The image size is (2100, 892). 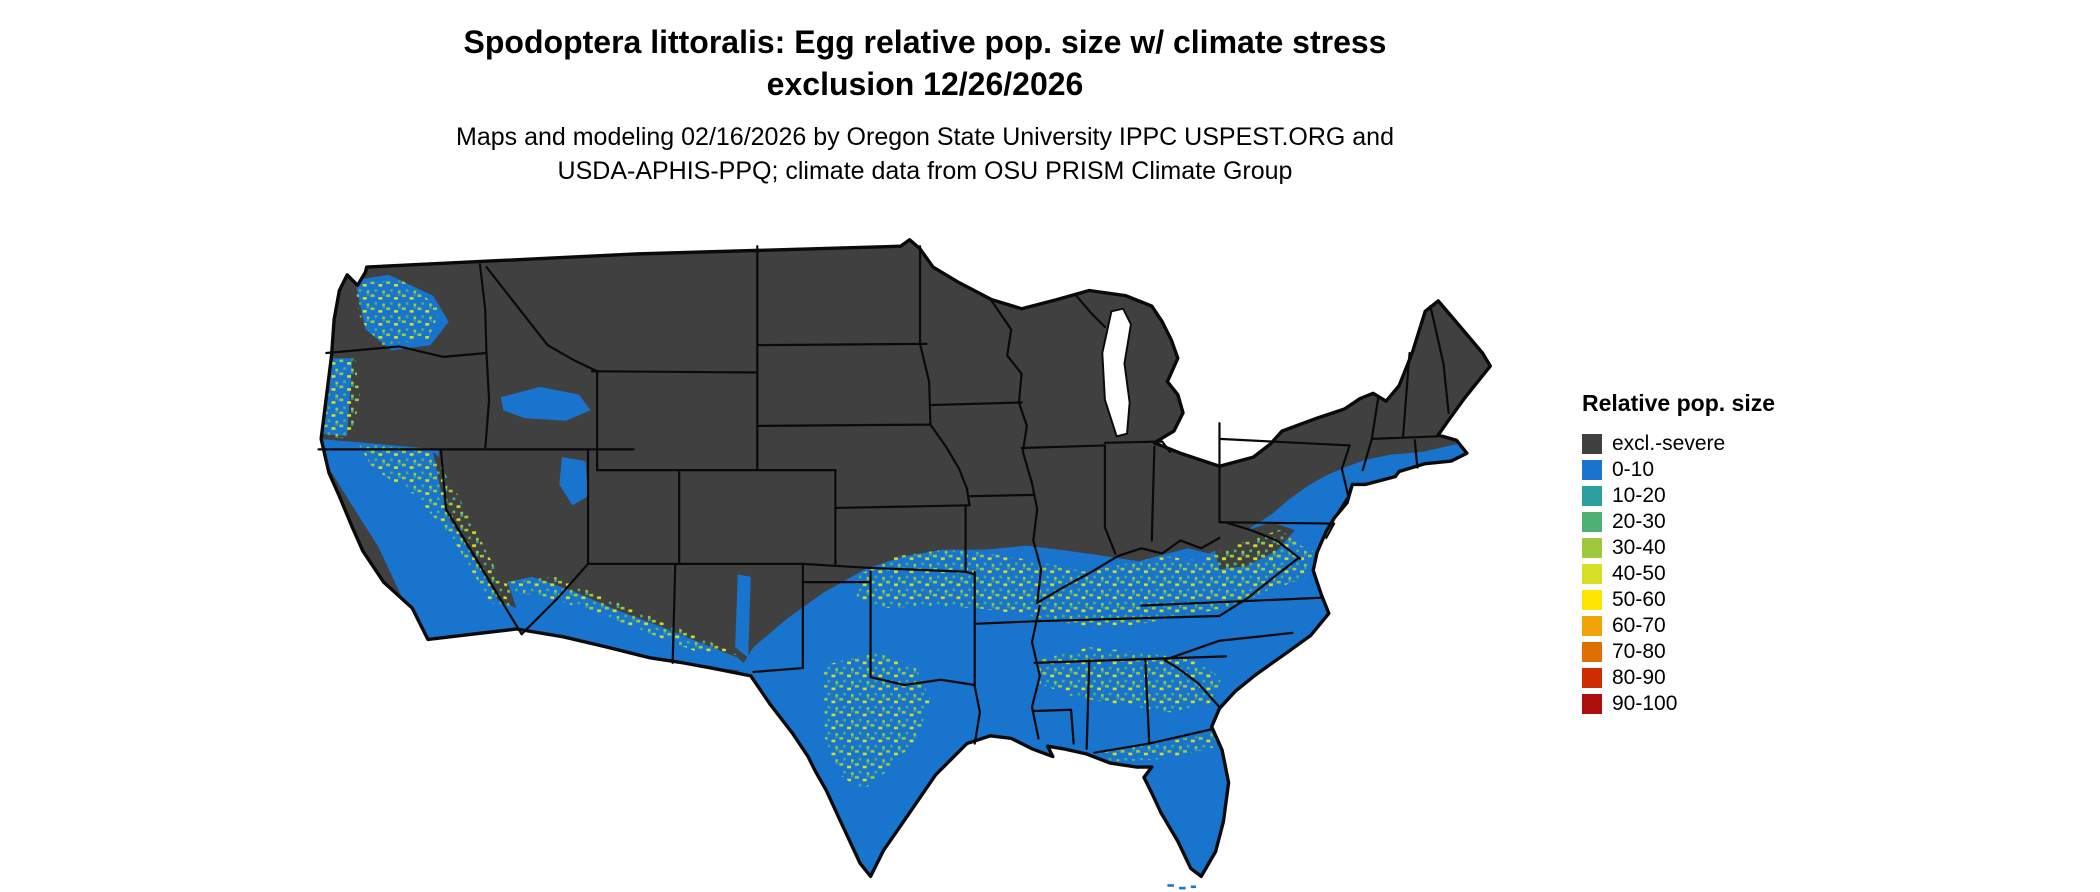 What do you see at coordinates (1678, 652) in the screenshot?
I see `legend-item: 70-80` at bounding box center [1678, 652].